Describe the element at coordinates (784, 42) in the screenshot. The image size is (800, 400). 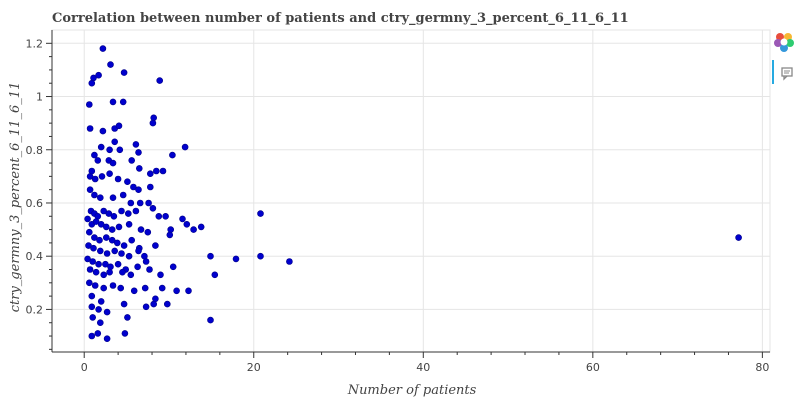
I see `bokeh-logo-icon` at that location.